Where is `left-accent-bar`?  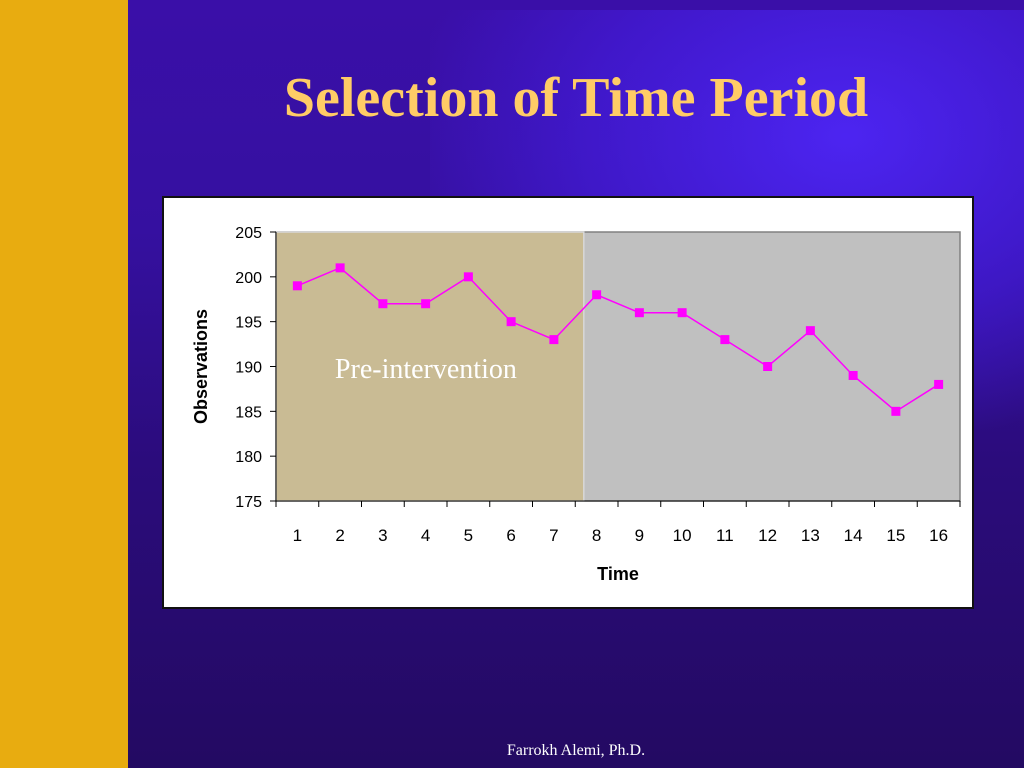 left-accent-bar is located at coordinates (64, 384).